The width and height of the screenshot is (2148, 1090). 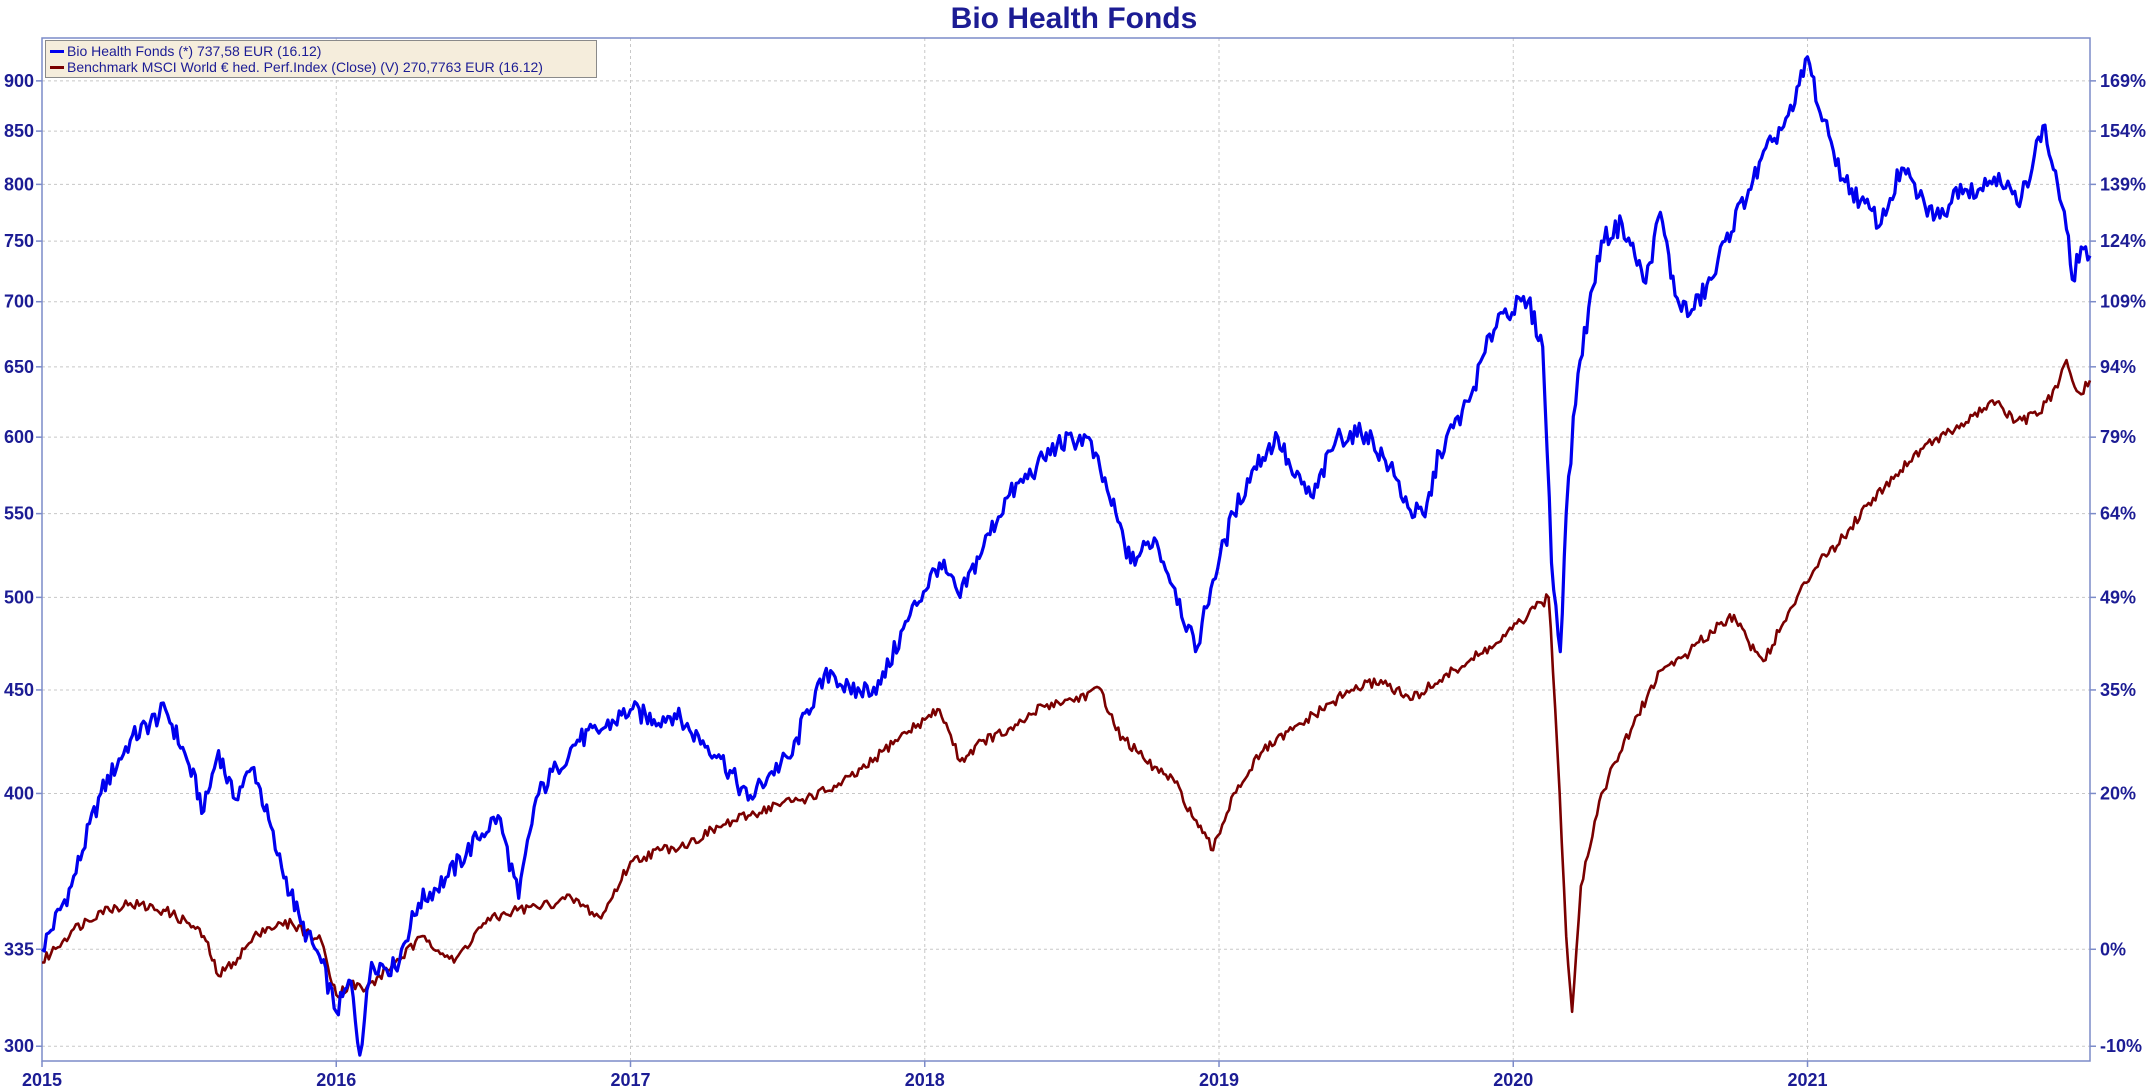 I want to click on x-tick-label: 2019, so click(x=1219, y=1080).